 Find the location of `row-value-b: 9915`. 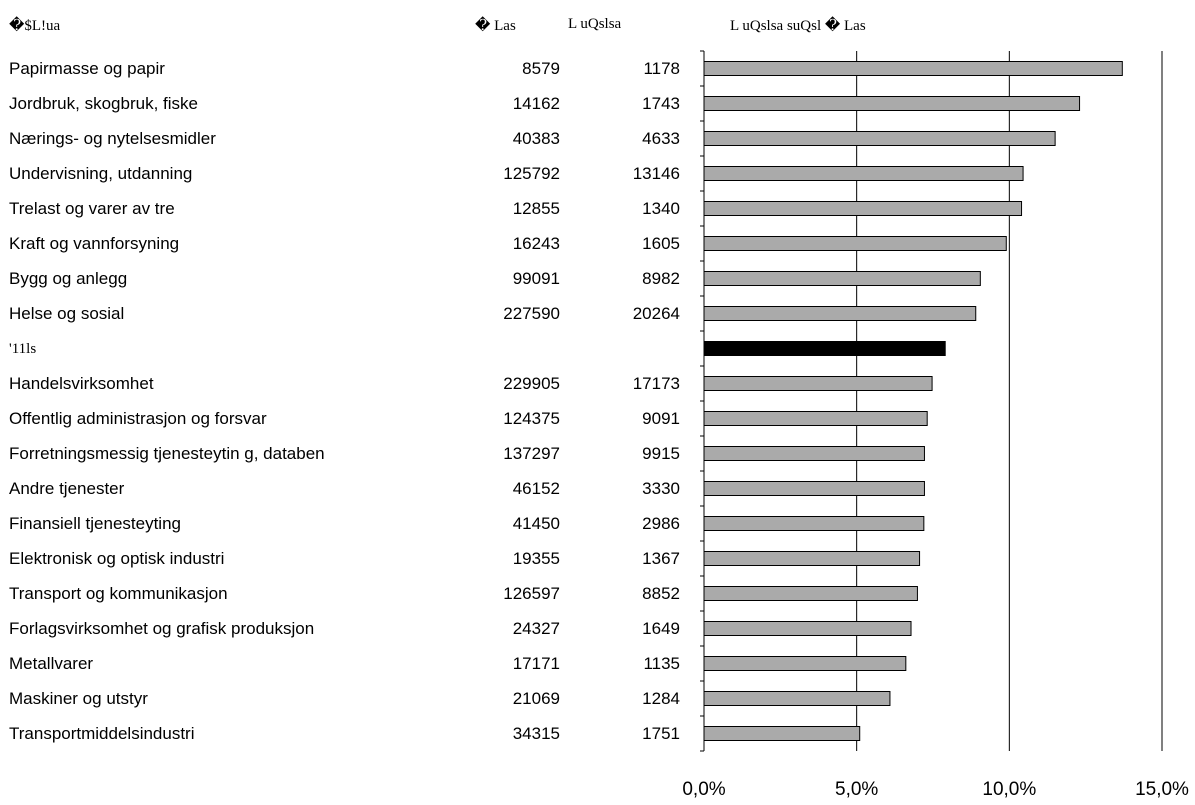

row-value-b: 9915 is located at coordinates (661, 453).